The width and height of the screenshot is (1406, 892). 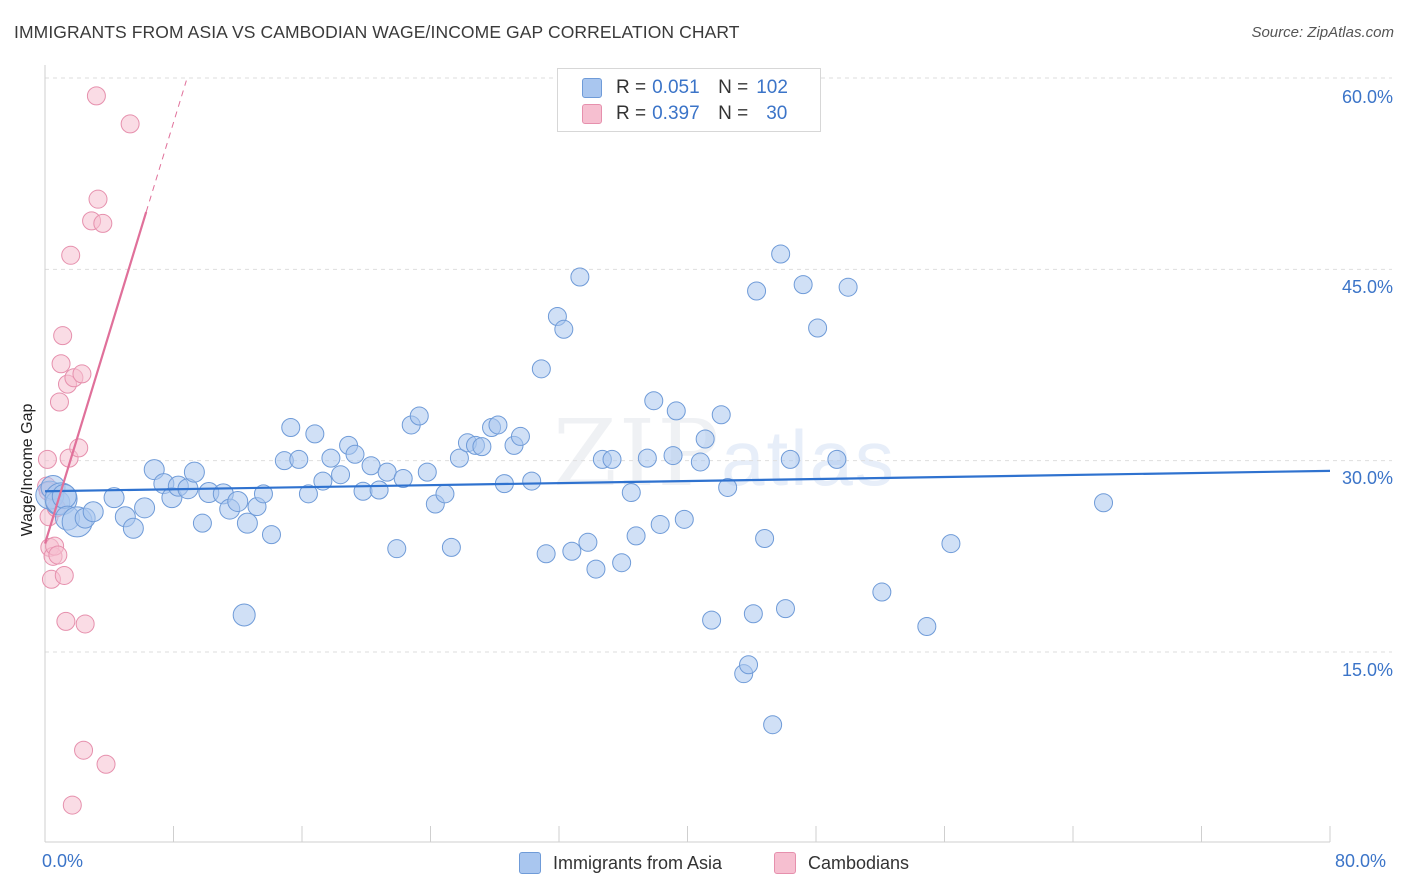 I want to click on cambodian-trend-extension, so click(x=166, y=146).